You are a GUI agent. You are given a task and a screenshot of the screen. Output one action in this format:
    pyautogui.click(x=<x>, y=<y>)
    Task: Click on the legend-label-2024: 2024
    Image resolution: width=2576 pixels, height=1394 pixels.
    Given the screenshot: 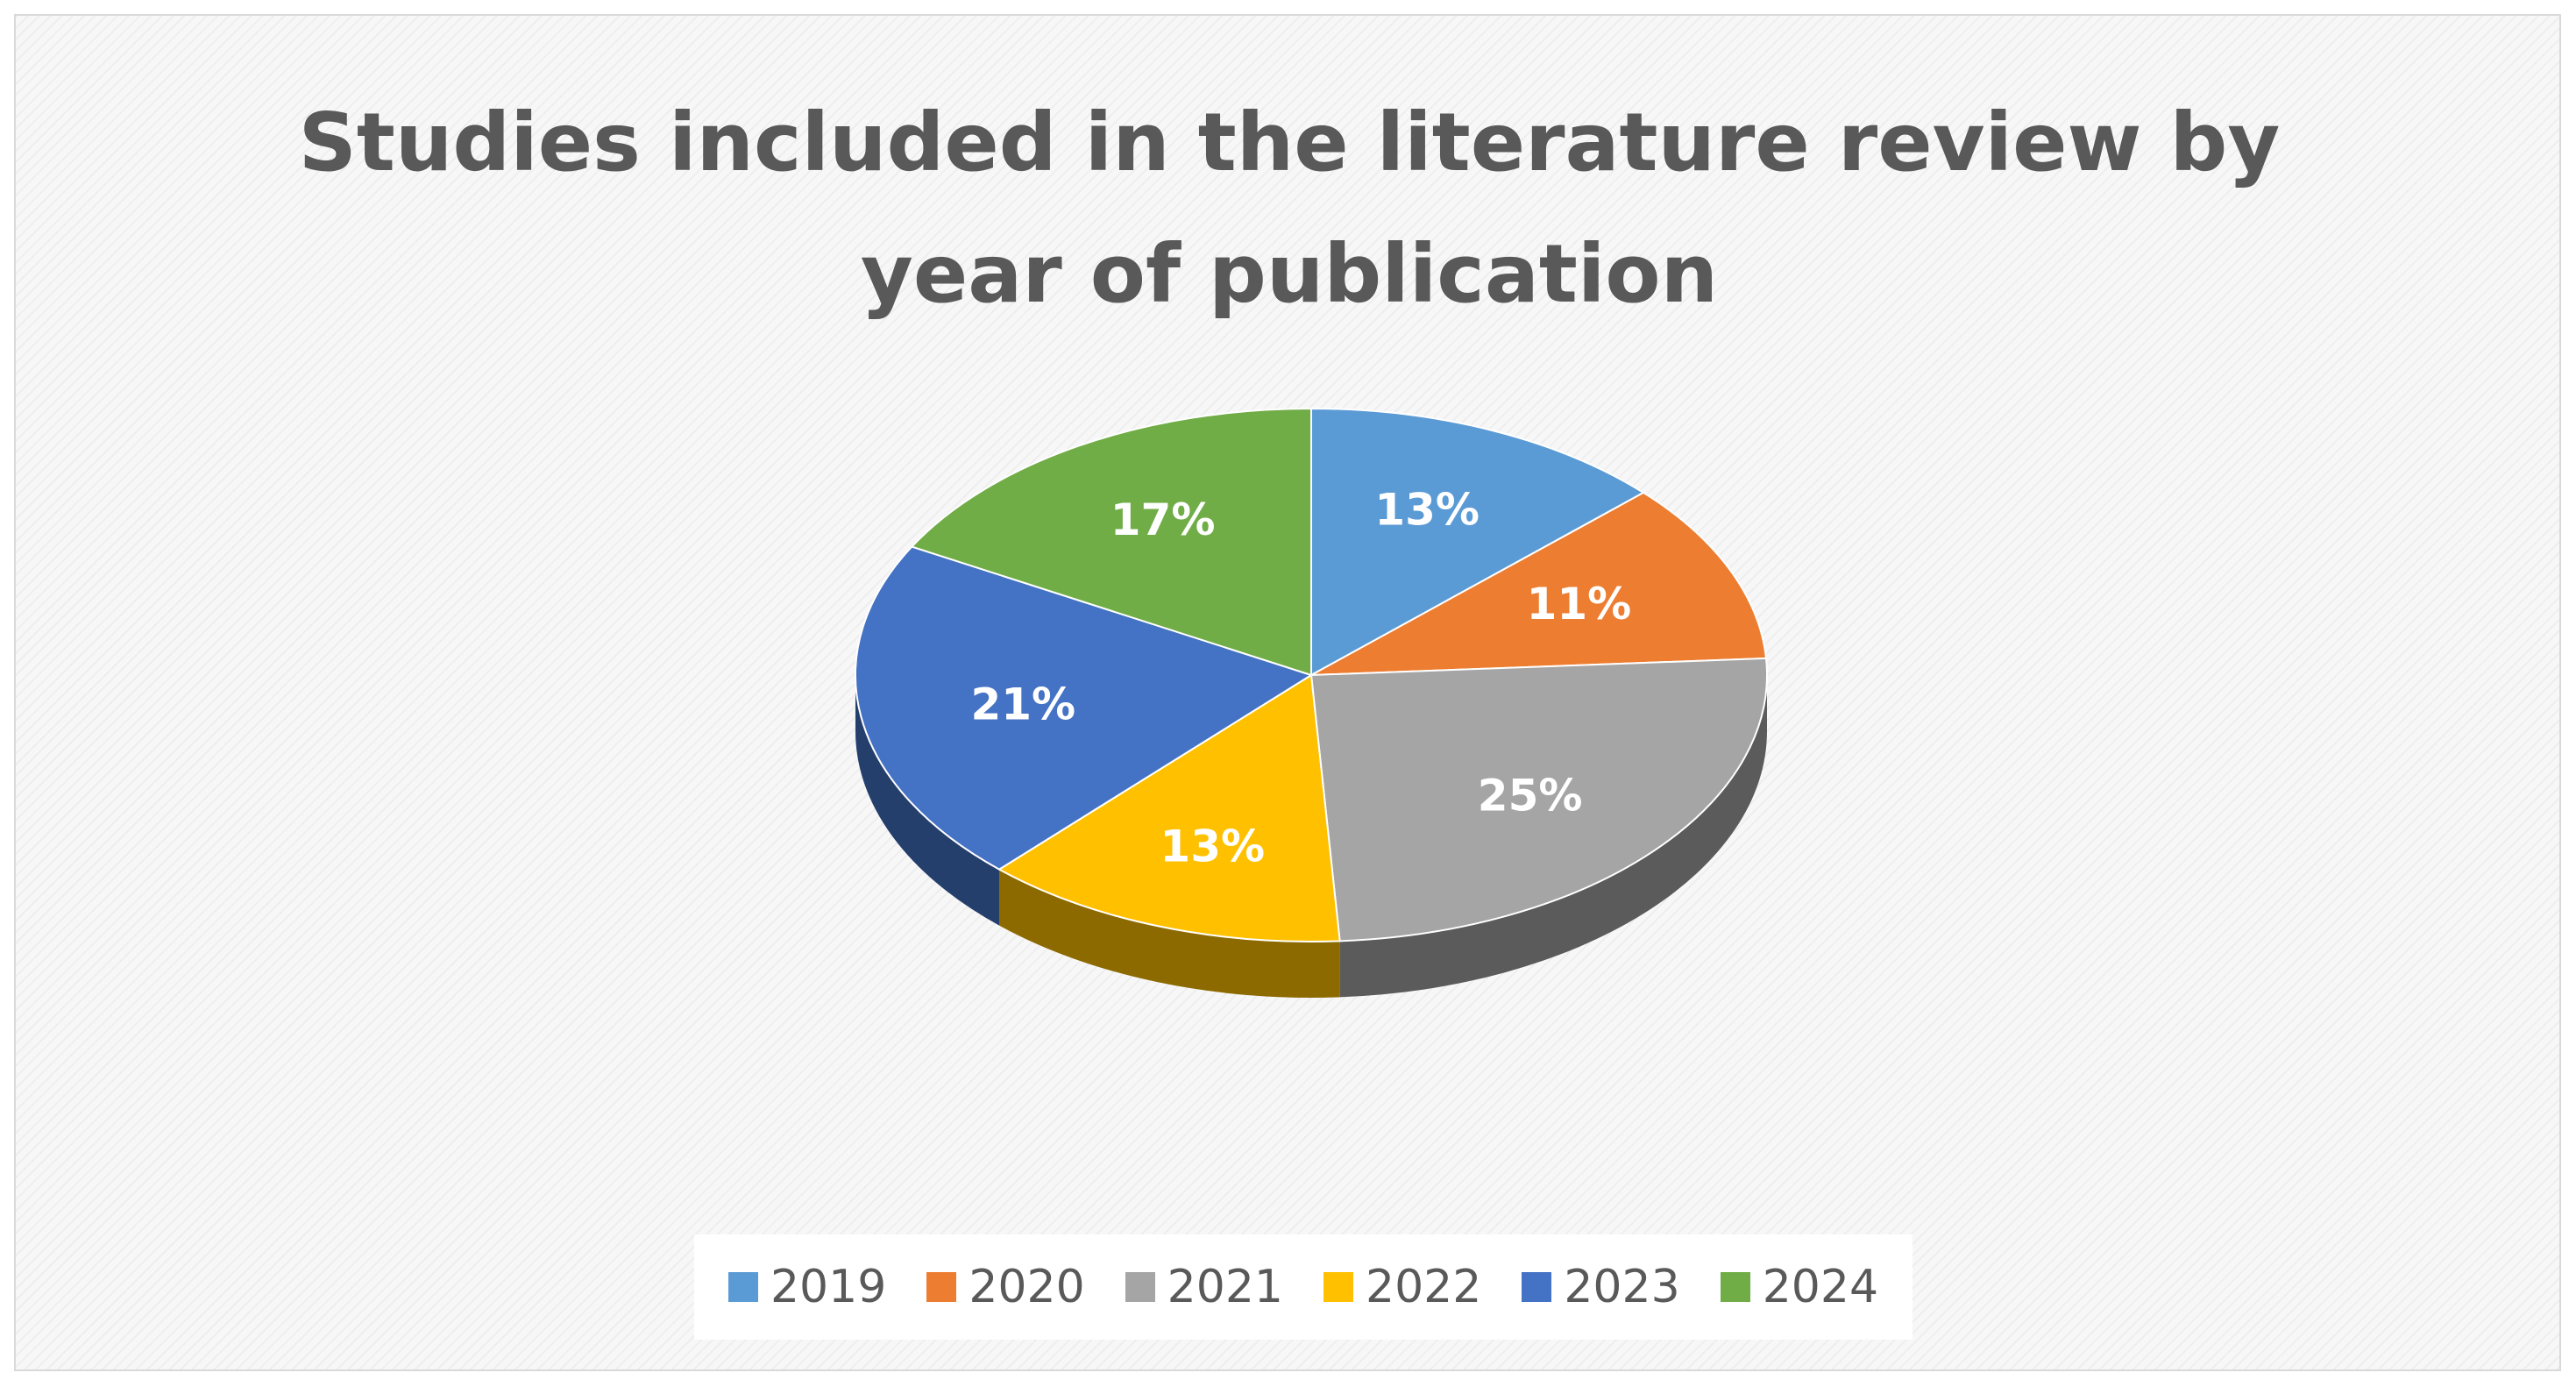 What is the action you would take?
    pyautogui.click(x=1820, y=1287)
    